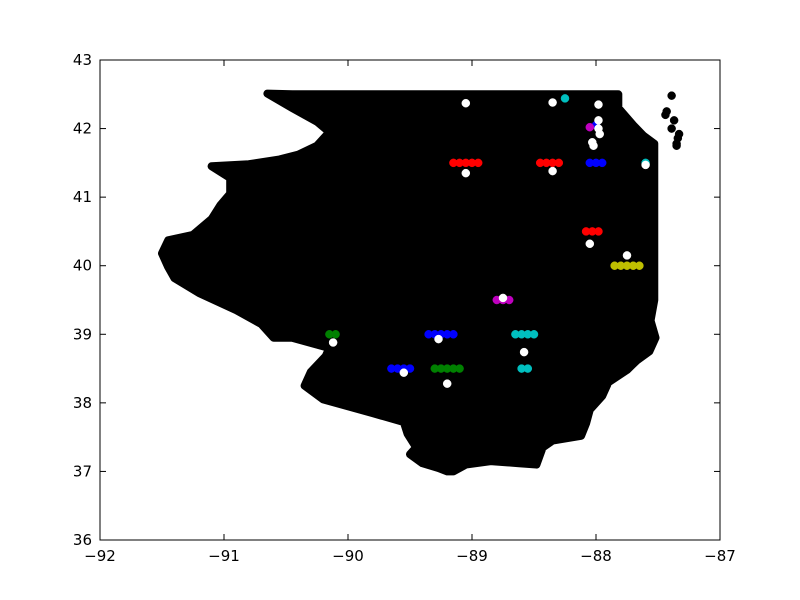 The width and height of the screenshot is (800, 600). I want to click on x-tick-label: −90, so click(348, 556).